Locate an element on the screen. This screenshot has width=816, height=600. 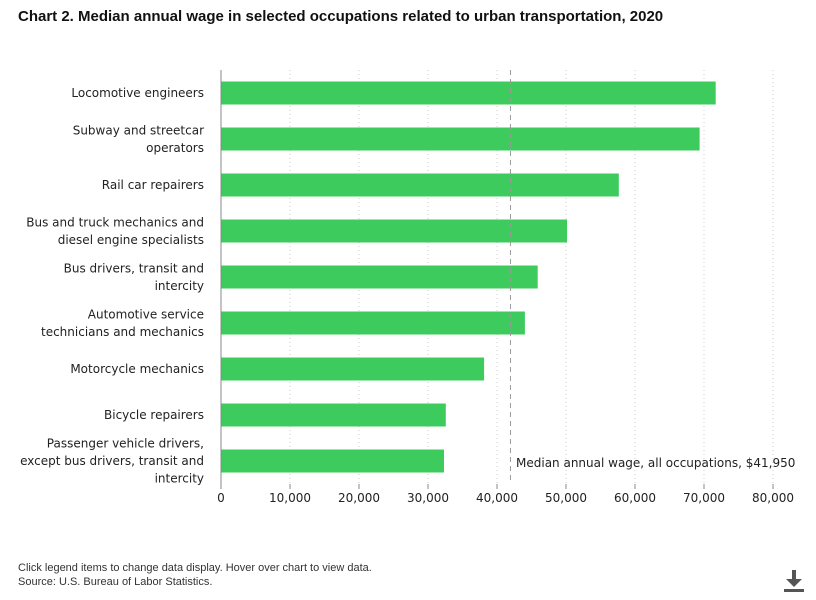
x-tick-label: 20,000 is located at coordinates (359, 498).